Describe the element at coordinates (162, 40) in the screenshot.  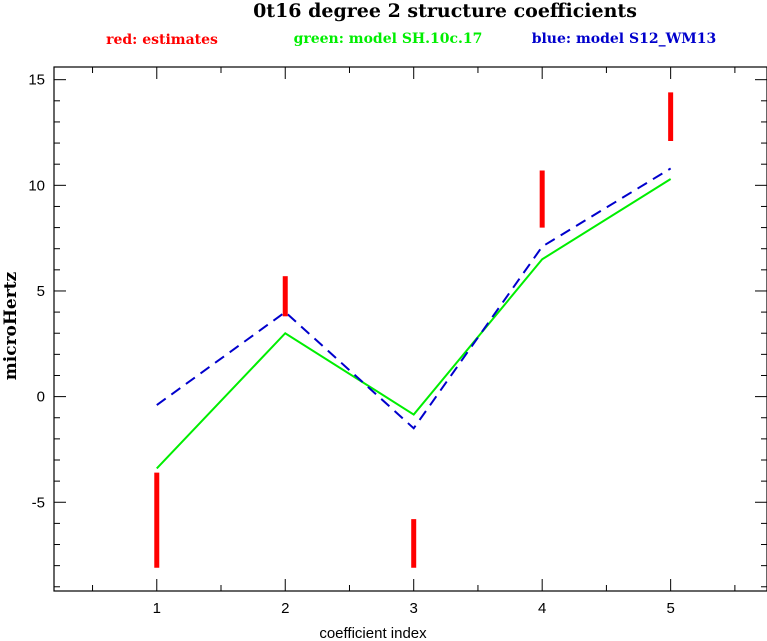
I see `legend-estimates: red: estimates` at that location.